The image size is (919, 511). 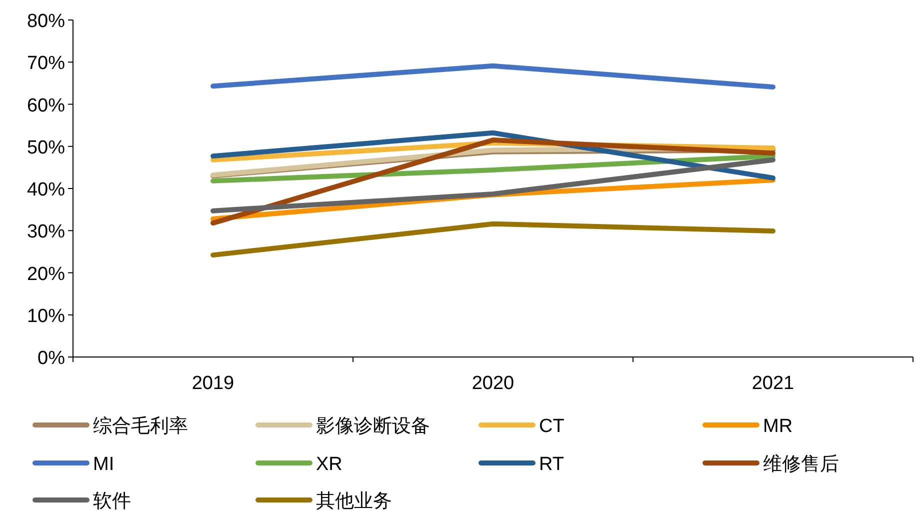 What do you see at coordinates (46, 316) in the screenshot?
I see `y-tick-label: 10%` at bounding box center [46, 316].